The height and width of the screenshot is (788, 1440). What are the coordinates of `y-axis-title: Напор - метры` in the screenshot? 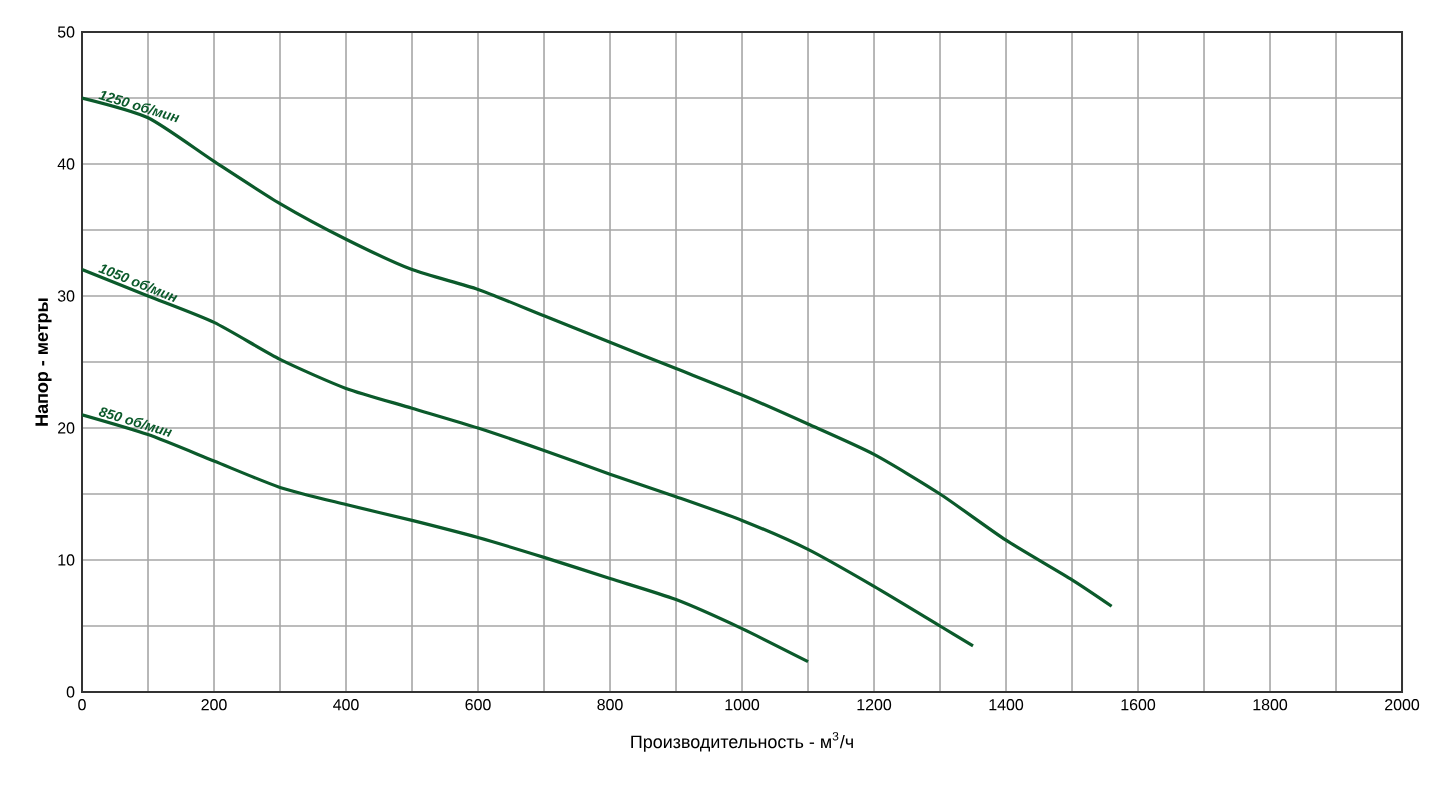 It's located at (43, 362).